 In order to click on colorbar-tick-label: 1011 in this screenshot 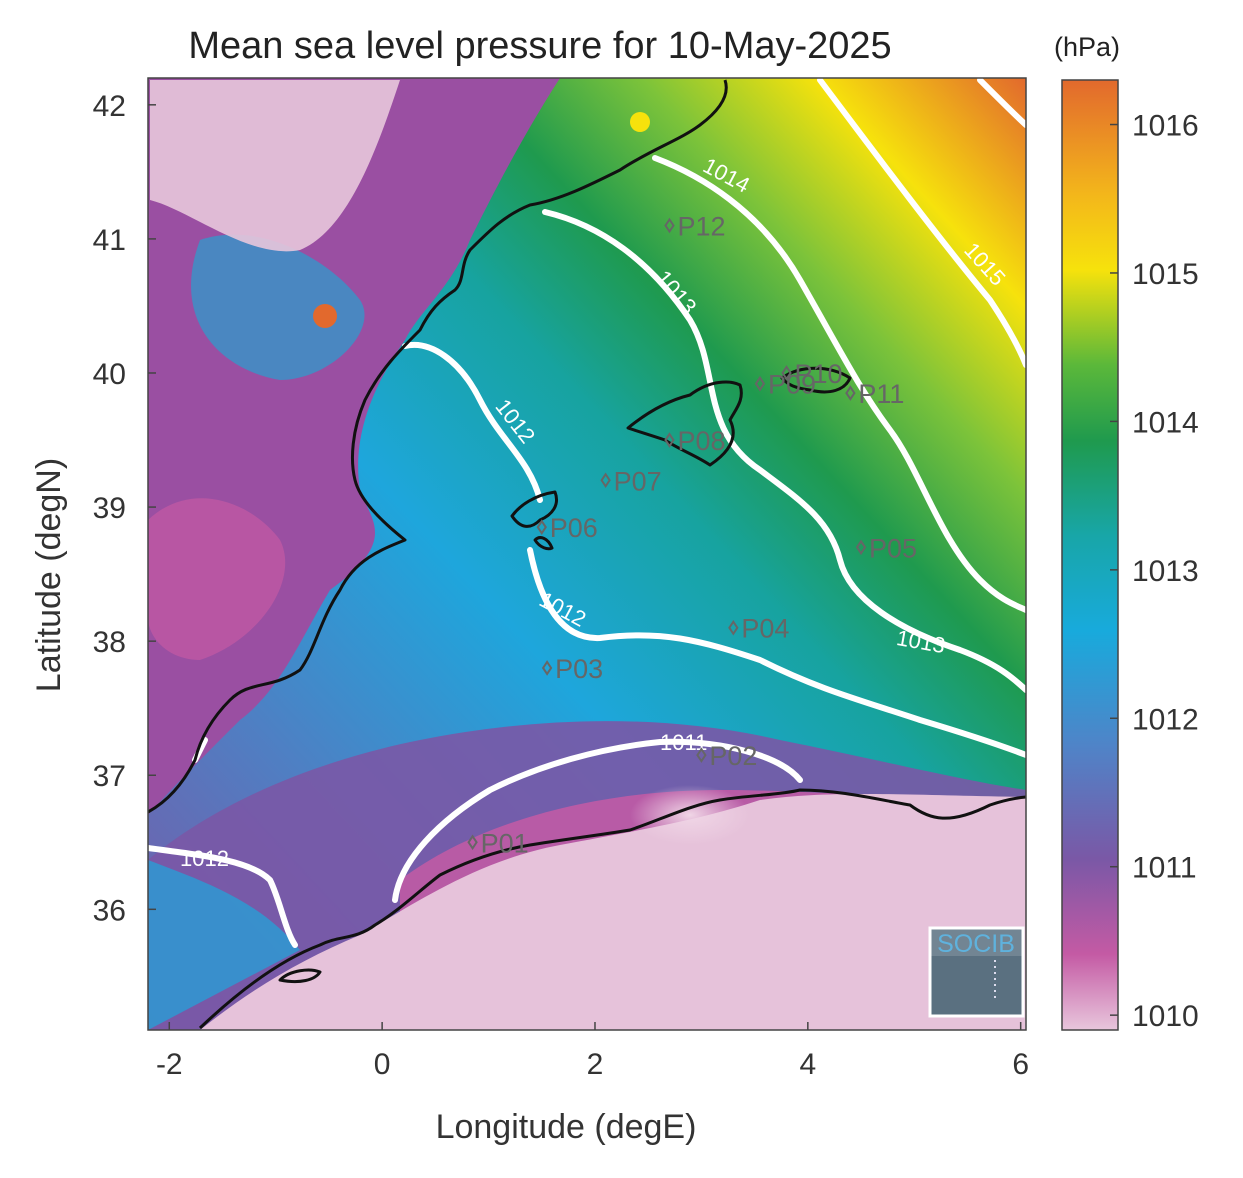, I will do `click(1164, 868)`.